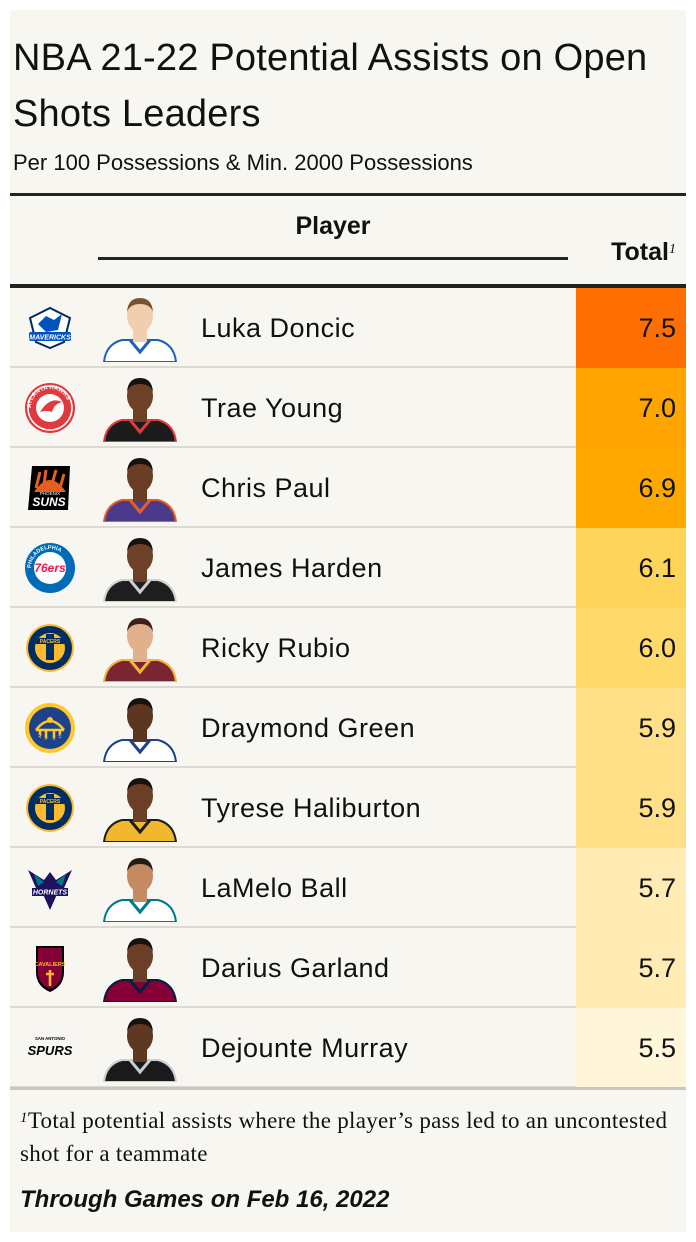  What do you see at coordinates (205, 1199) in the screenshot?
I see `data-date: Through Games on Feb 16, 2022` at bounding box center [205, 1199].